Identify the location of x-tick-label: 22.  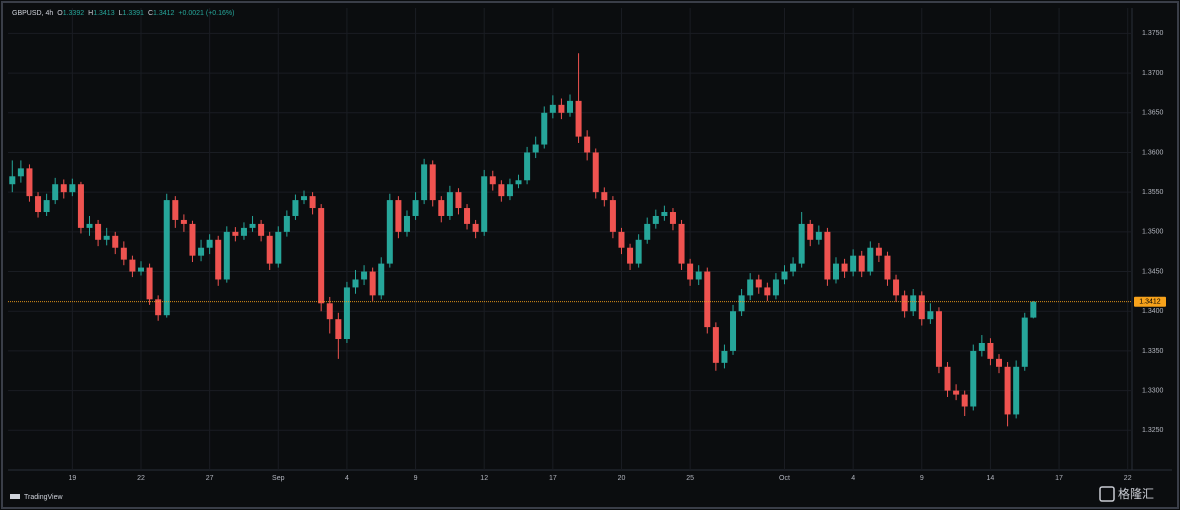
(141, 478).